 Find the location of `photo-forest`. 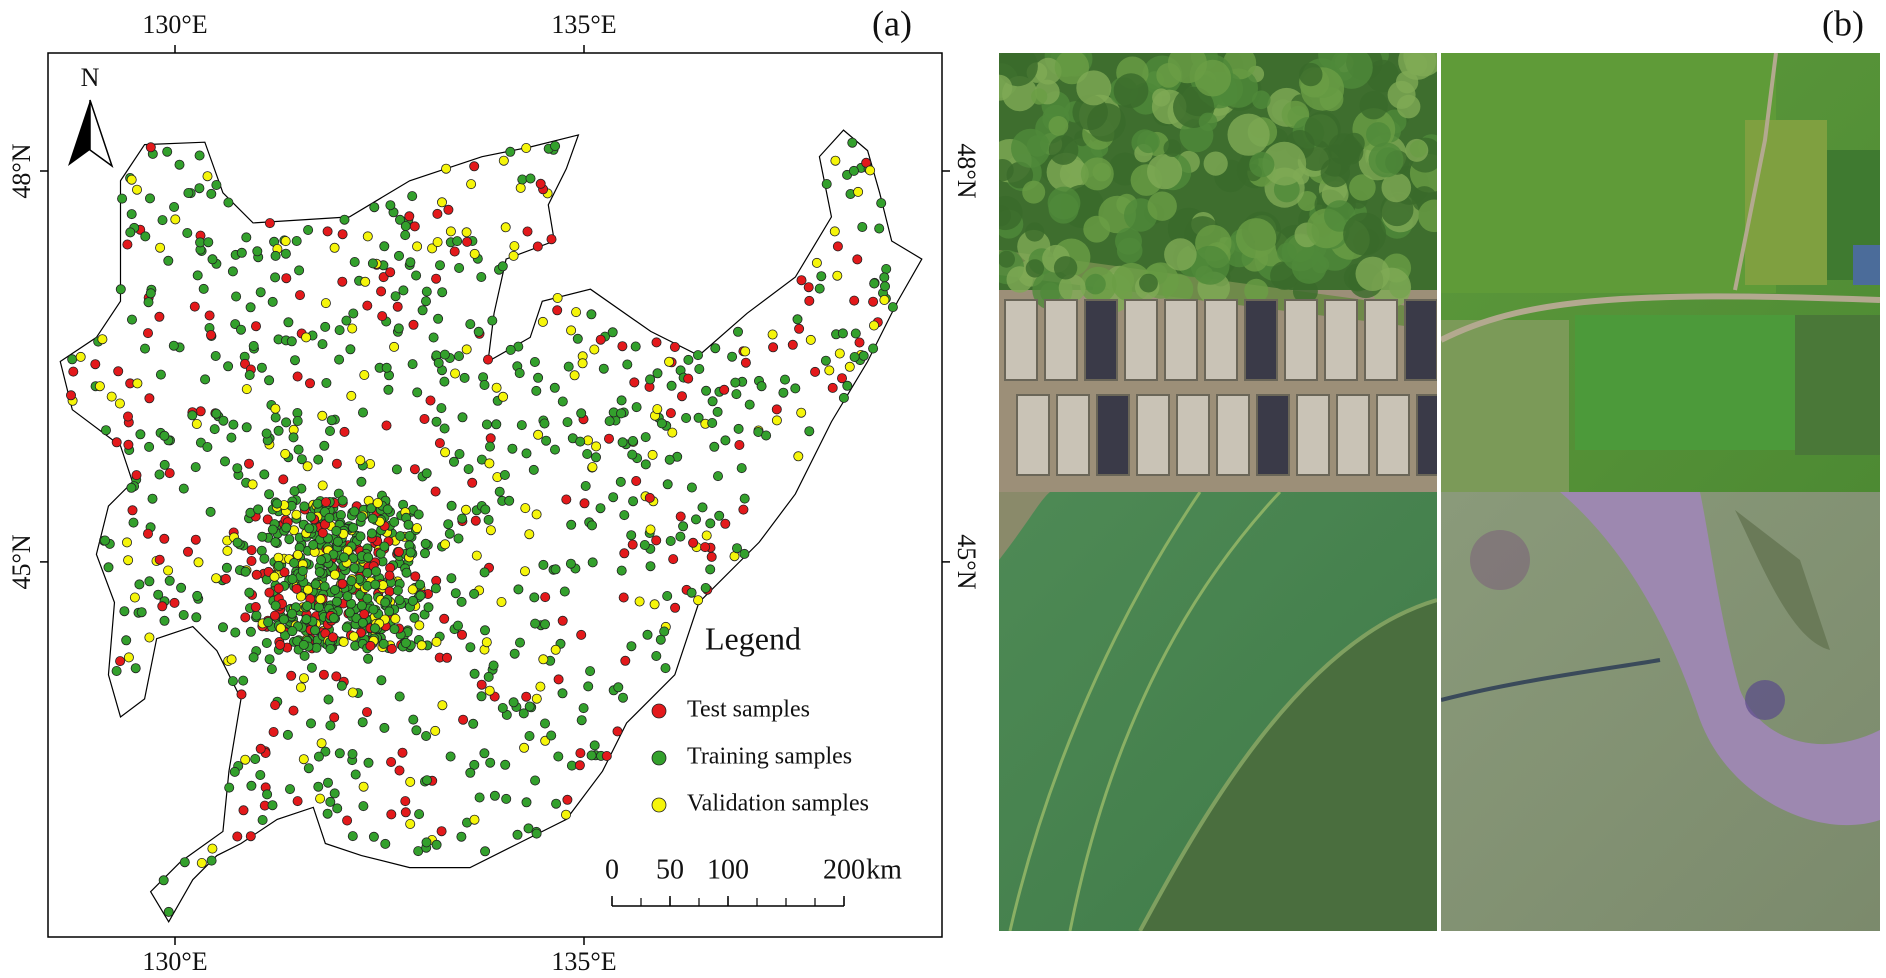

photo-forest is located at coordinates (1218, 272).